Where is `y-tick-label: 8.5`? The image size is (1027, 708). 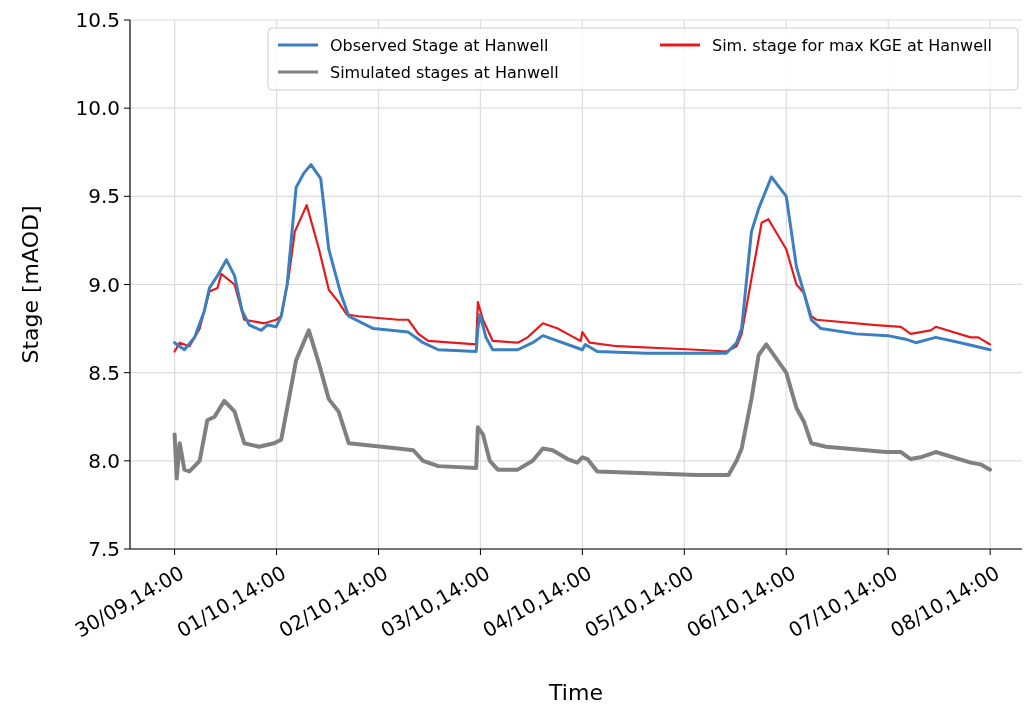
y-tick-label: 8.5 is located at coordinates (104, 372).